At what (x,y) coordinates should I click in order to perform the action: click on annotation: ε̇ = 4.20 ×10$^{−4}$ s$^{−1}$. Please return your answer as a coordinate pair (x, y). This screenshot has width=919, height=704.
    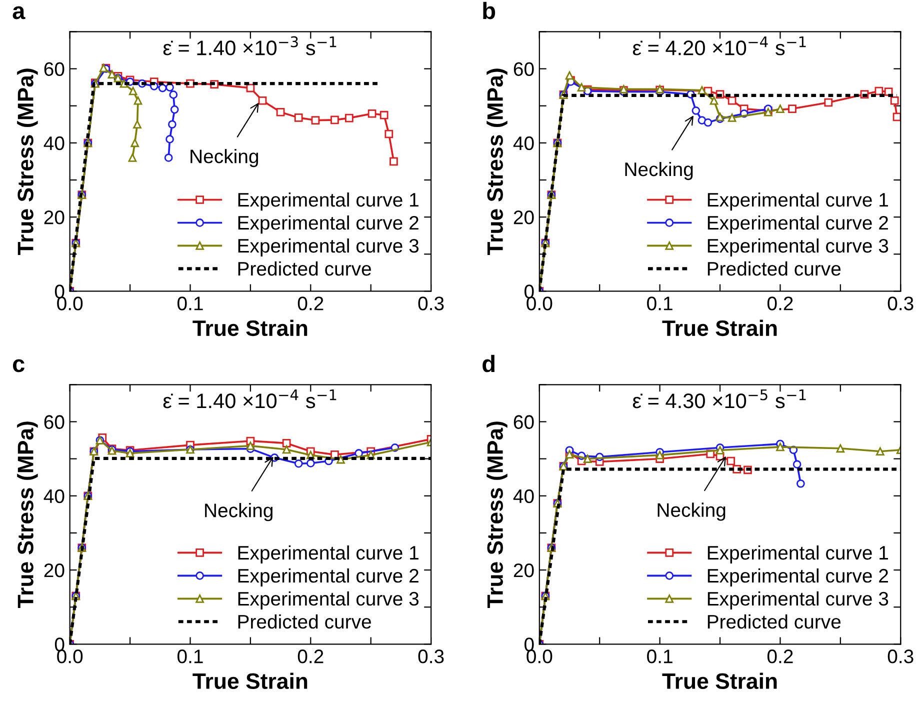
    Looking at the image, I should click on (719, 46).